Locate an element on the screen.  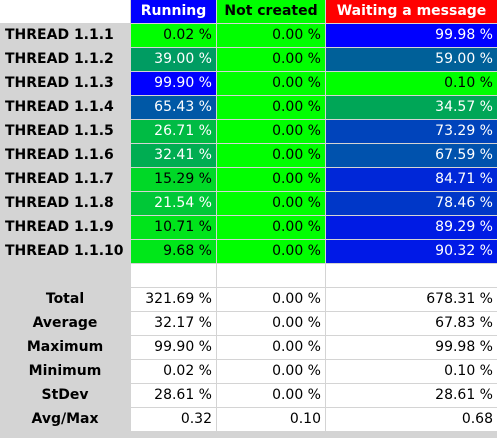
stat-running: 0.32 is located at coordinates (173, 419).